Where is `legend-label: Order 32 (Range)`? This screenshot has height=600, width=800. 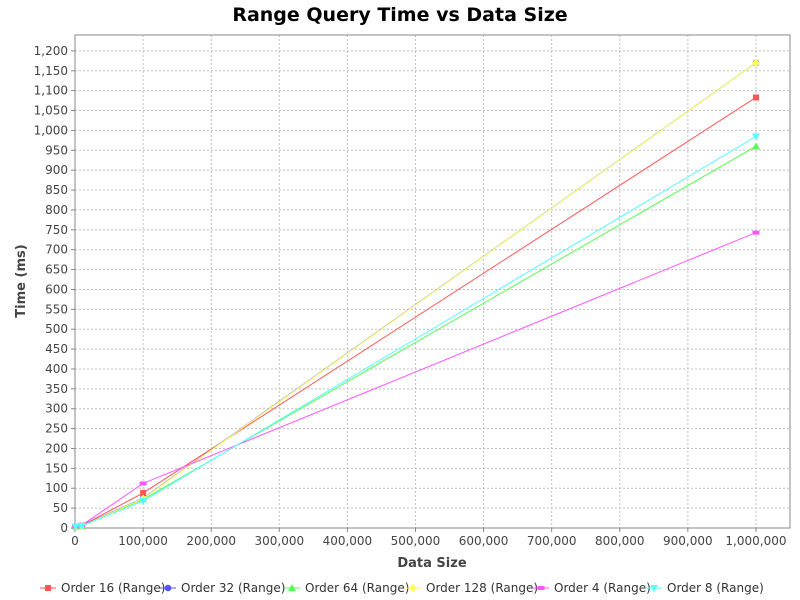
legend-label: Order 32 (Range) is located at coordinates (233, 588).